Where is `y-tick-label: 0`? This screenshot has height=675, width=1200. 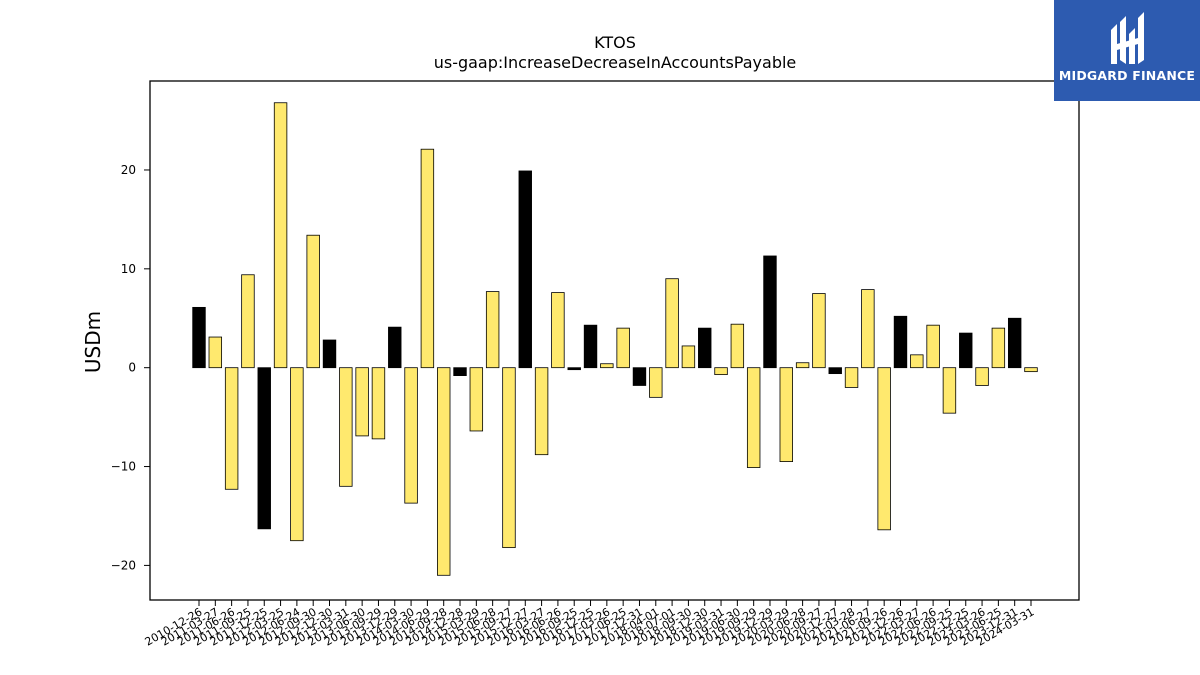 y-tick-label: 0 is located at coordinates (132, 368).